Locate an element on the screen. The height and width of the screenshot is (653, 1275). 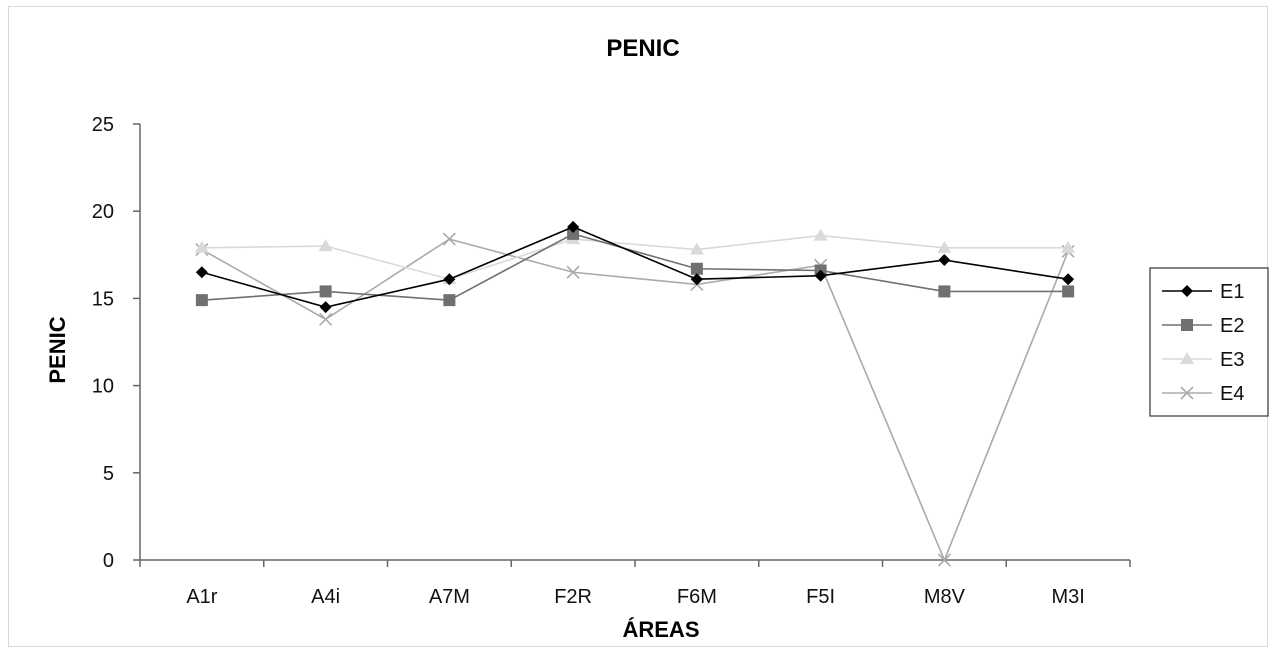
series-e2 is located at coordinates (635, 267).